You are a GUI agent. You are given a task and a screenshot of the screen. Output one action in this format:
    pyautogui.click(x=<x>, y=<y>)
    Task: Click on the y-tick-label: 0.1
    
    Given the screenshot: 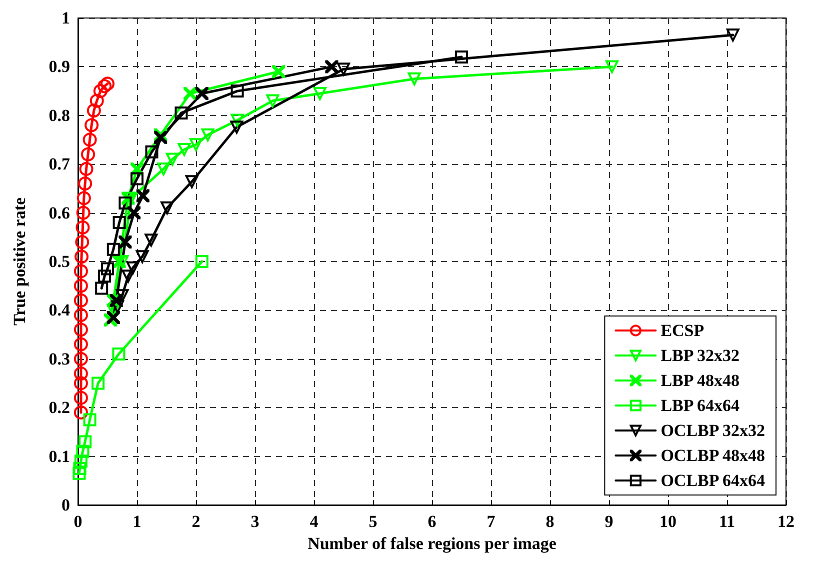 What is the action you would take?
    pyautogui.click(x=59, y=456)
    